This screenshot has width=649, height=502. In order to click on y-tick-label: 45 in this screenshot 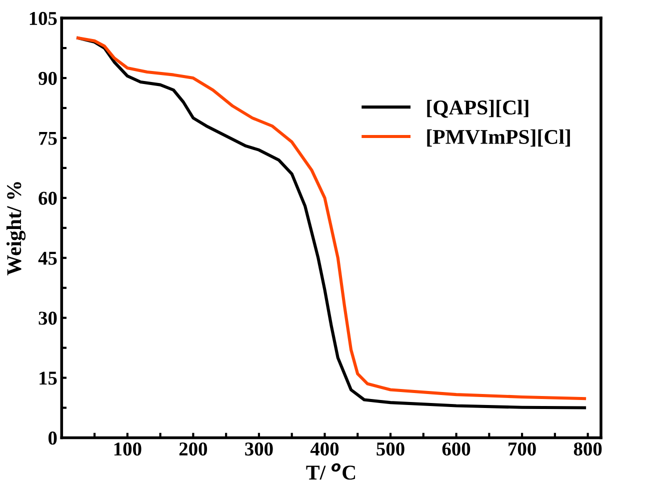, I will do `click(47, 258)`.